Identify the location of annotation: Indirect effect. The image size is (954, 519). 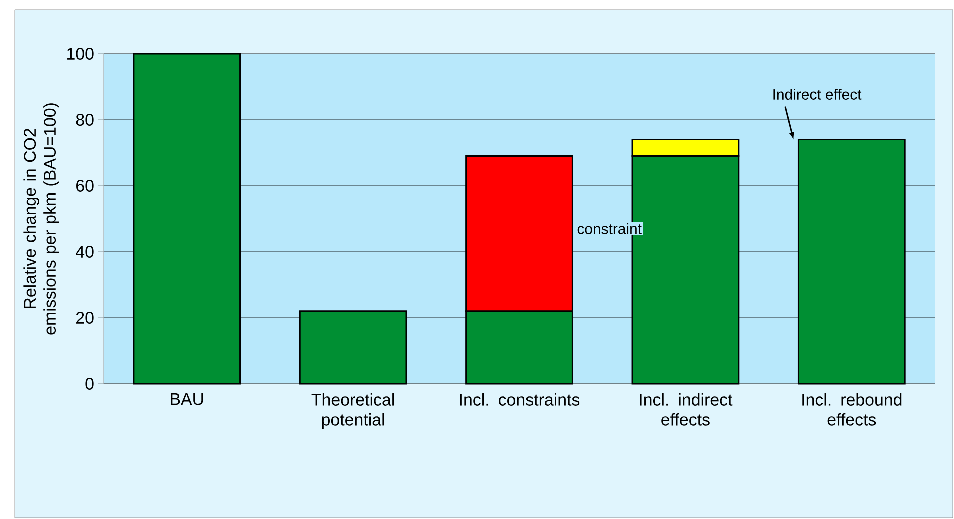
(818, 94).